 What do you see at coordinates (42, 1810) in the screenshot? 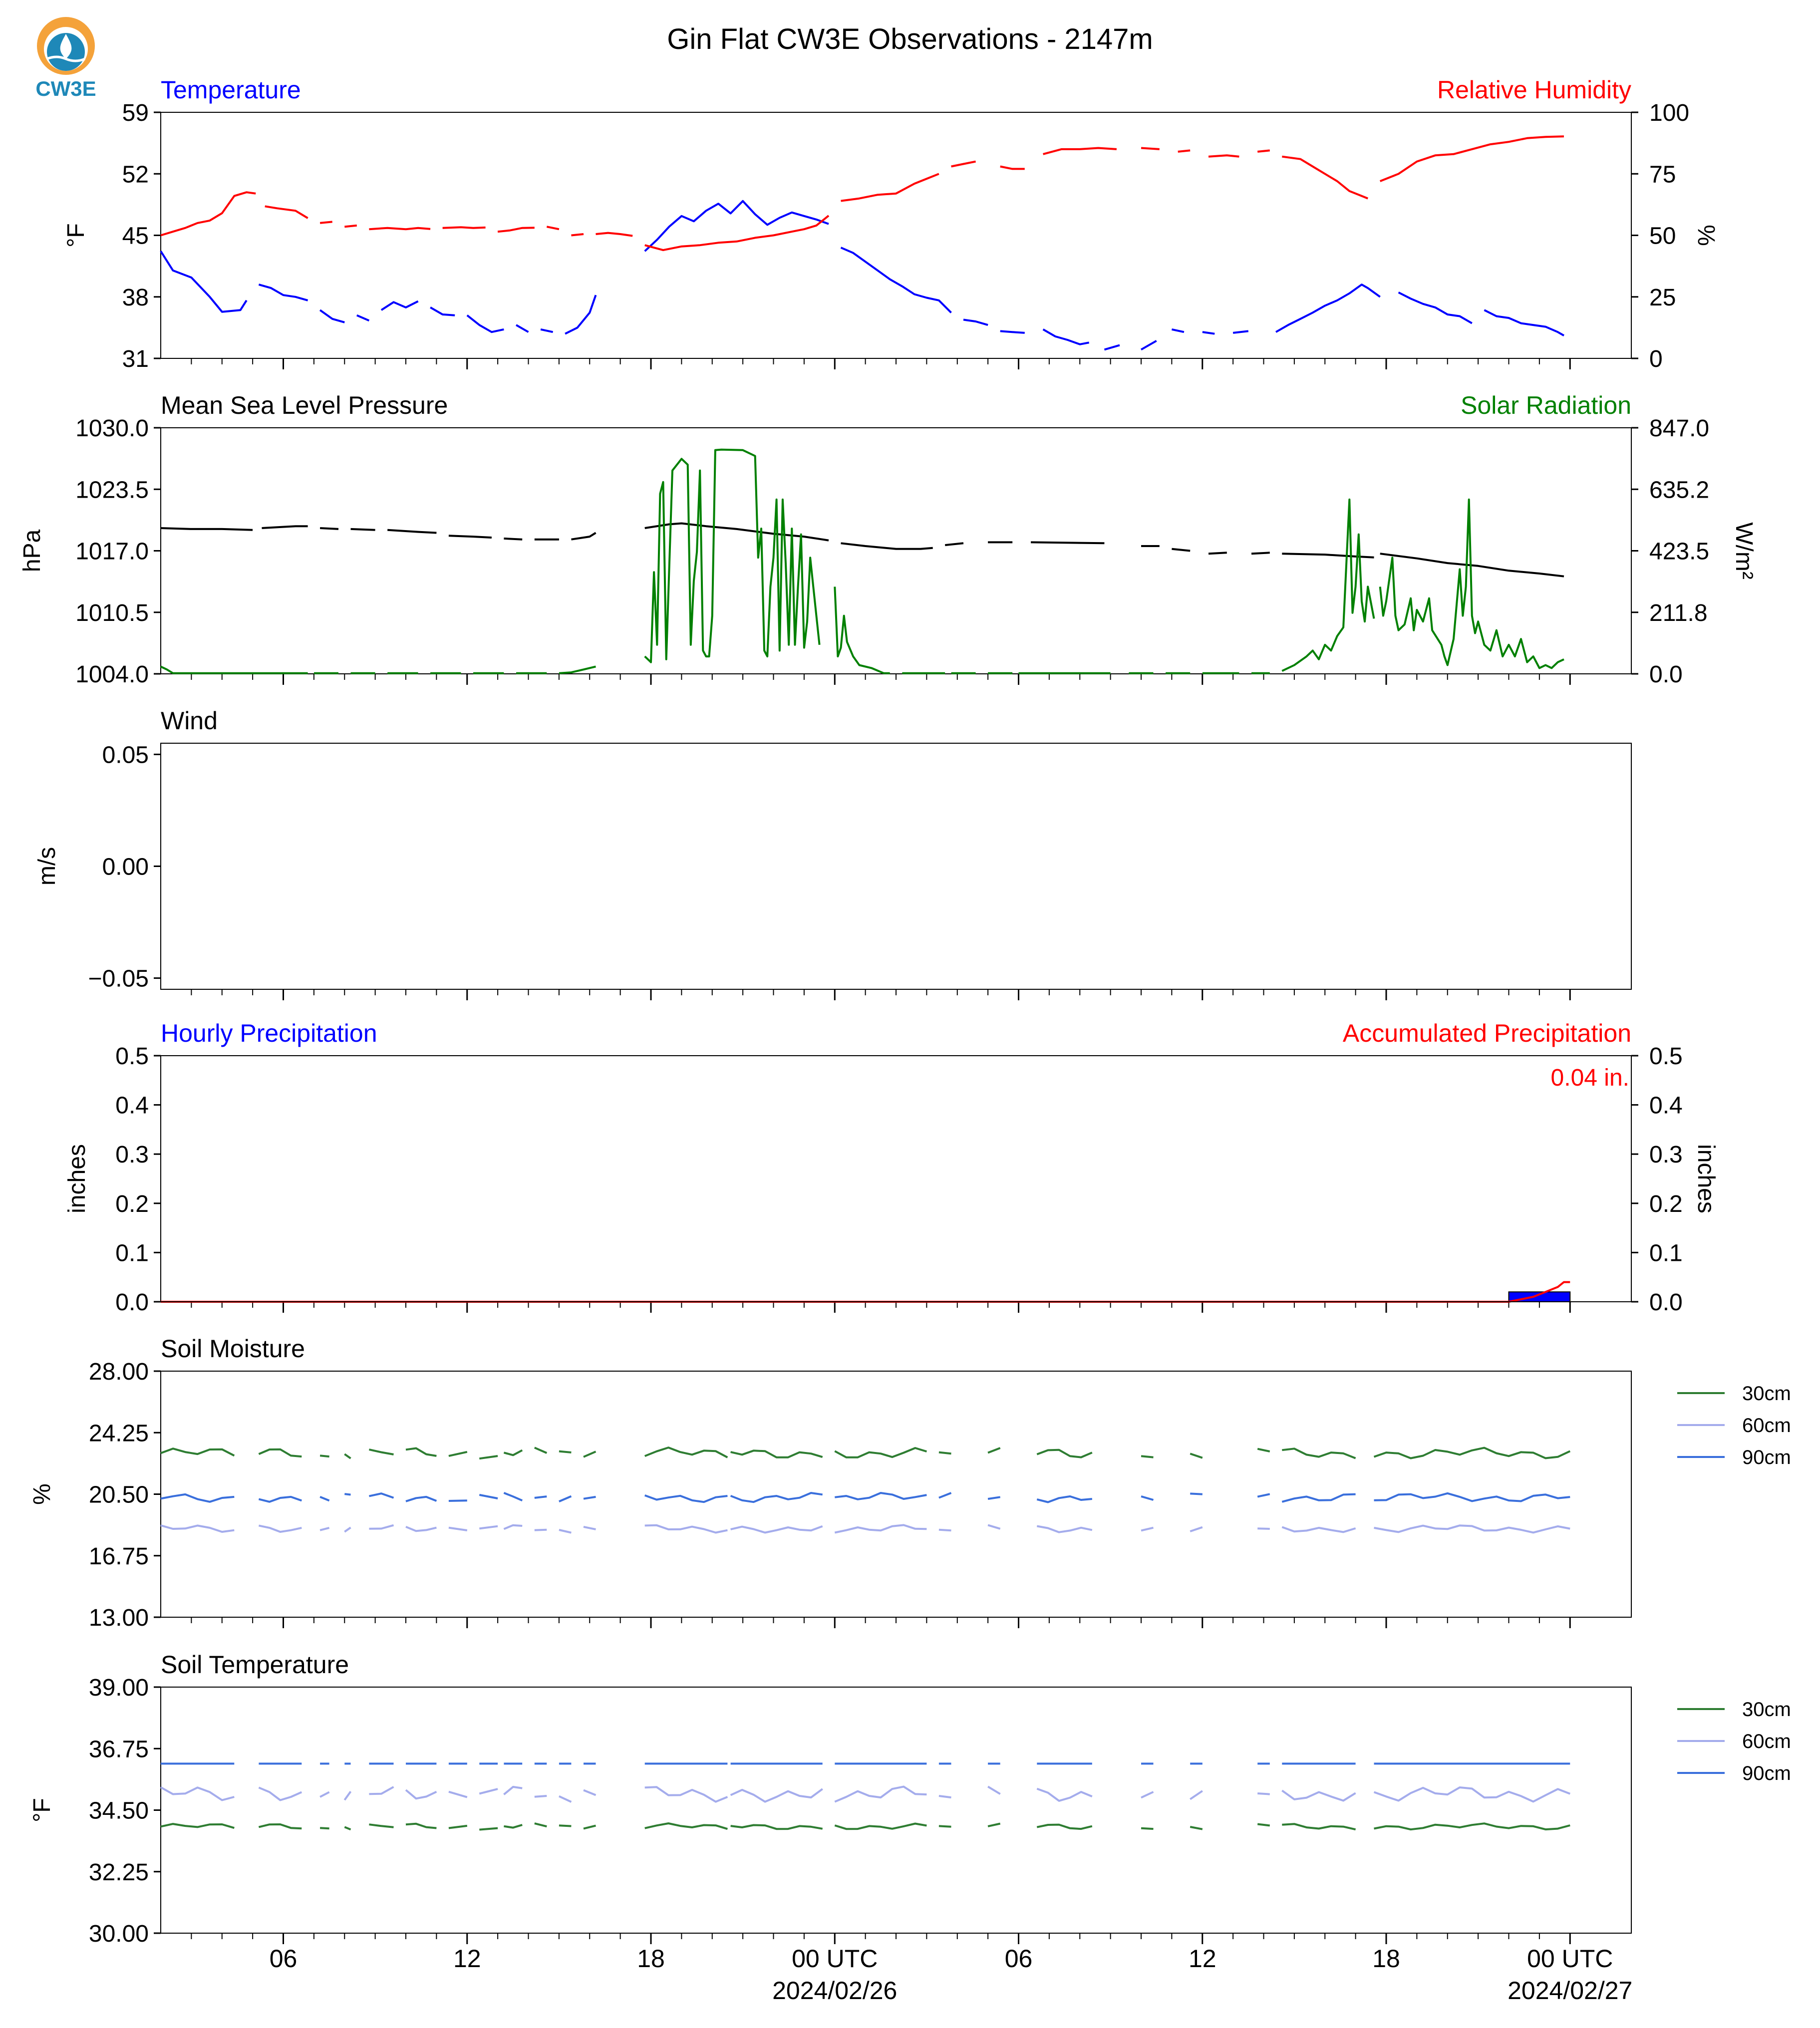
I see `y-axis-label: °F` at bounding box center [42, 1810].